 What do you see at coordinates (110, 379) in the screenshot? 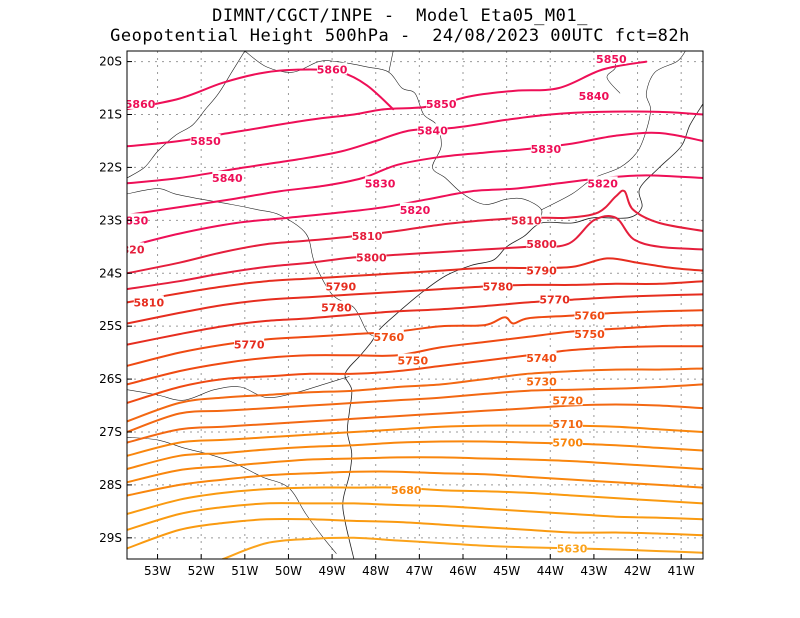
I see `lat-tick-label: 26S` at bounding box center [110, 379].